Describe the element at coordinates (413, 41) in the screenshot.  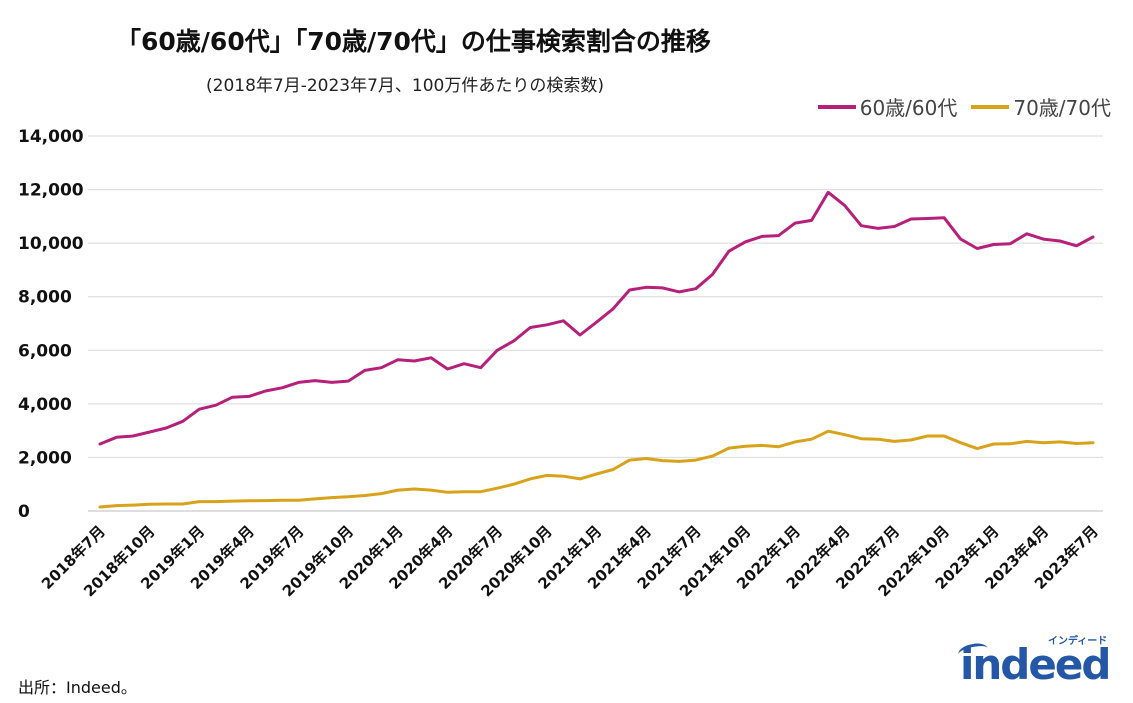
I see `chart-title: 「60歳/60代」「70歳/70代」の仕事検索割合の推移` at that location.